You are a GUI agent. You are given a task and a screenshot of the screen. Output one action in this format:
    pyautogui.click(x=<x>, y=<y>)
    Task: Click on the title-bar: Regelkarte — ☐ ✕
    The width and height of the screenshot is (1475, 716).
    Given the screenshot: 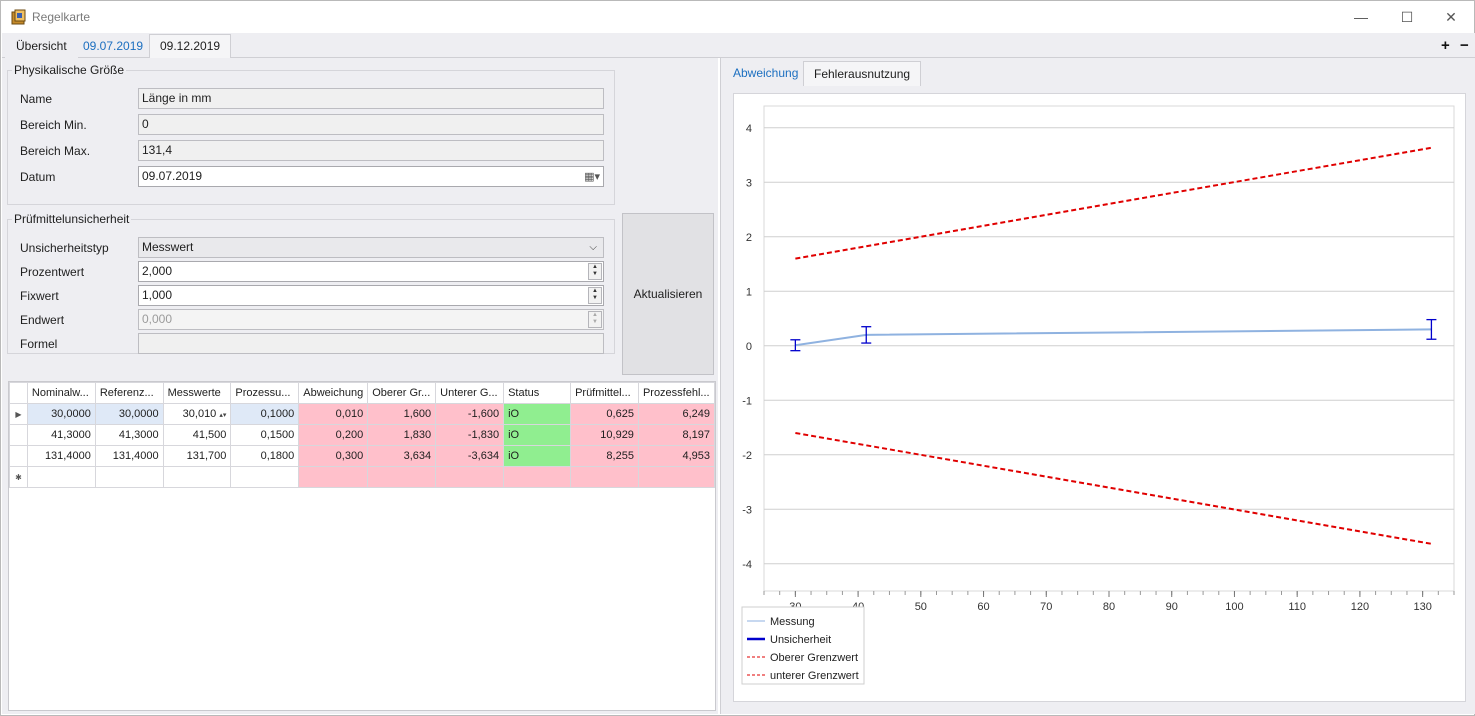 What is the action you would take?
    pyautogui.click(x=737, y=17)
    